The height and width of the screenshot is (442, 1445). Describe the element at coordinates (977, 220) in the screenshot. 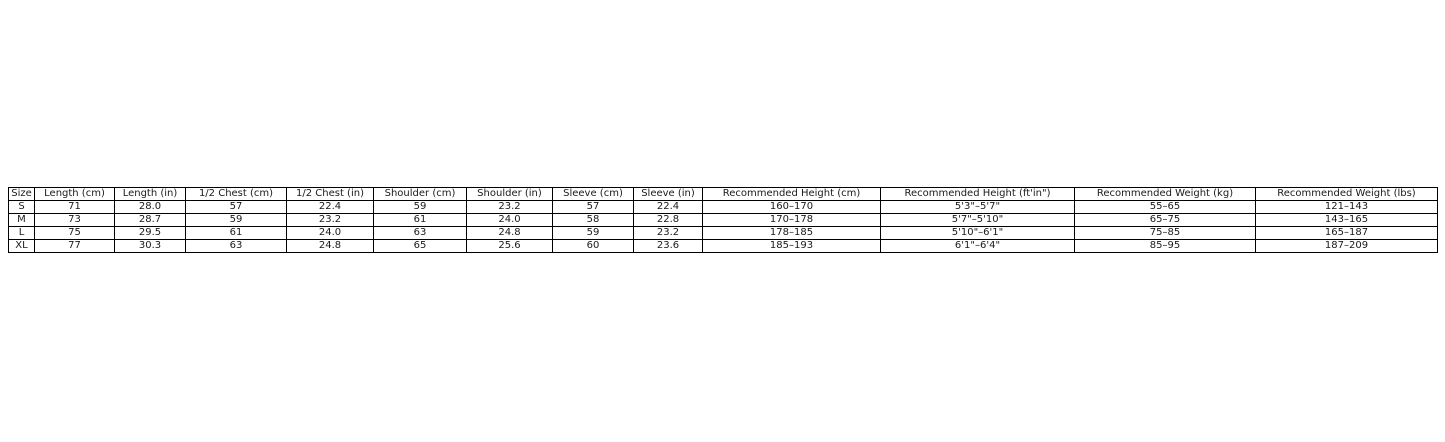

I see `table-cell: 5'7"–5'10"` at that location.